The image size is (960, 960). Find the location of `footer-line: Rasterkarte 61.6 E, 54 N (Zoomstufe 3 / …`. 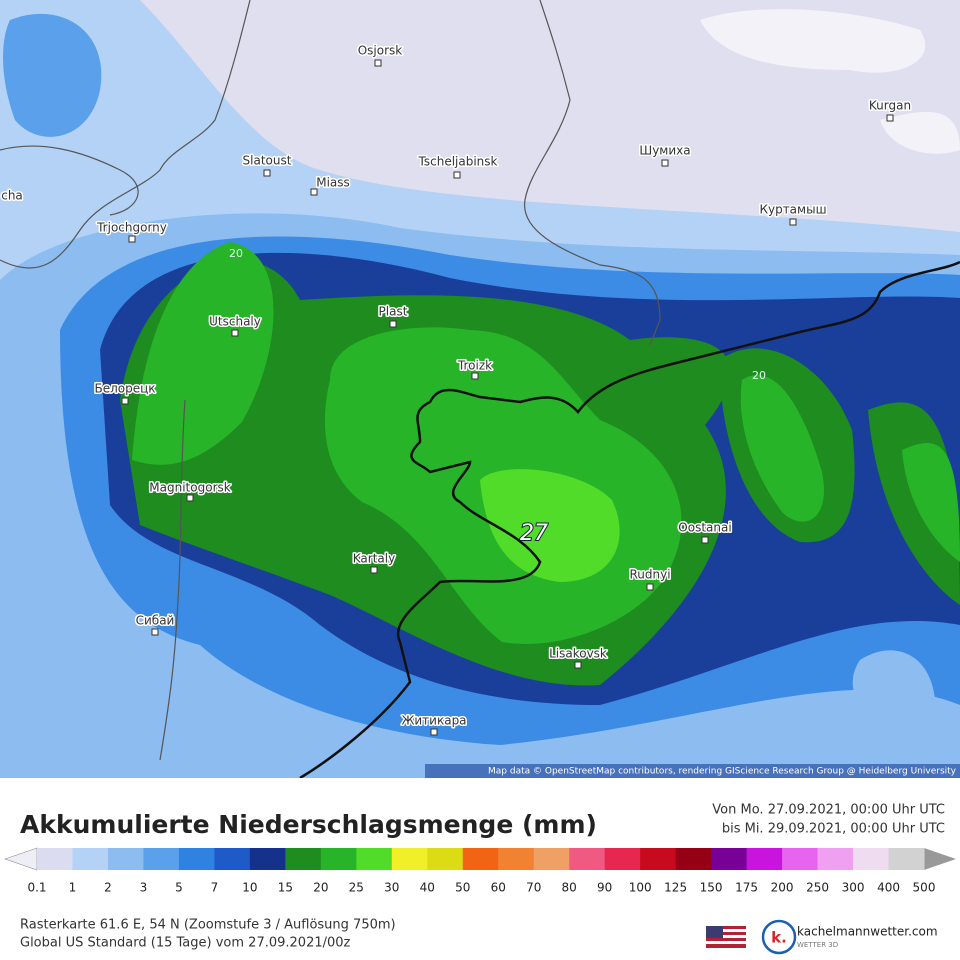

footer-line: Rasterkarte 61.6 E, 54 N (Zoomstufe 3 / … is located at coordinates (208, 925).